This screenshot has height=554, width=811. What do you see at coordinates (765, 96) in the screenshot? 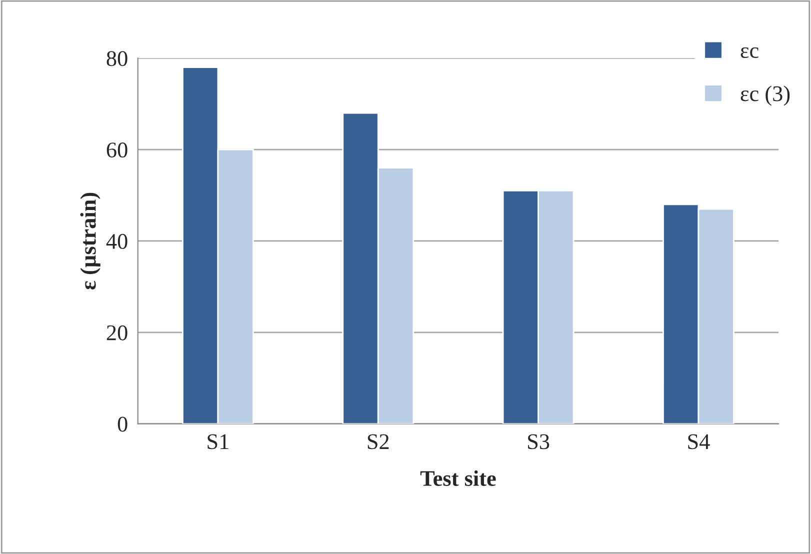
I see `legend-label: εc (3)` at bounding box center [765, 96].